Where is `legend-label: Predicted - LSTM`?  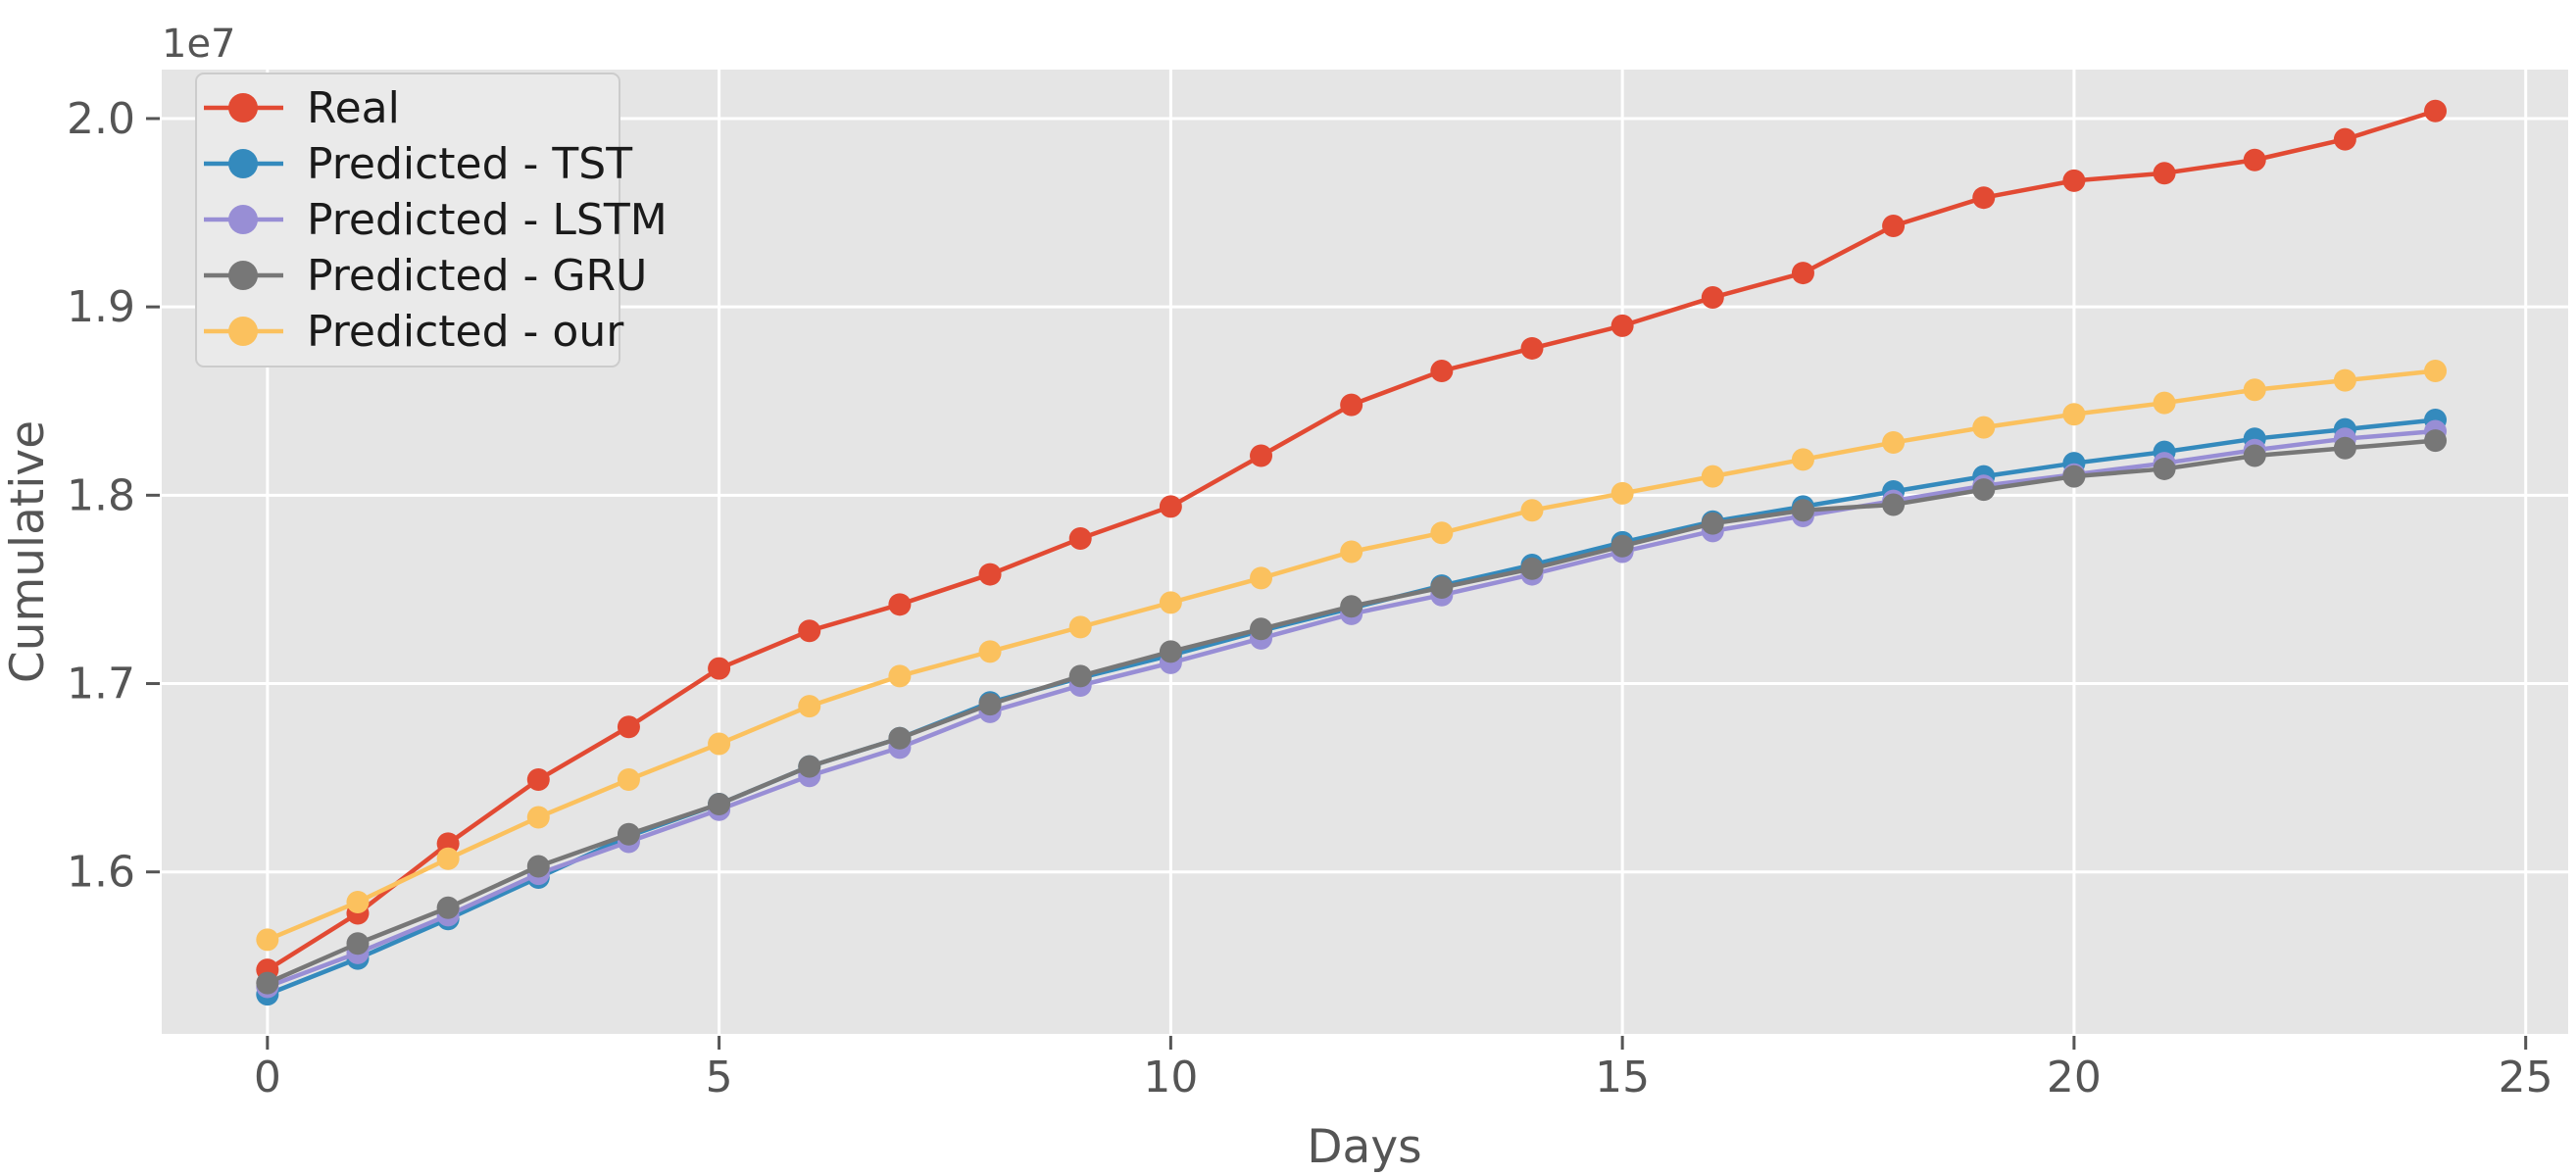
legend-label: Predicted - LSTM is located at coordinates (487, 220).